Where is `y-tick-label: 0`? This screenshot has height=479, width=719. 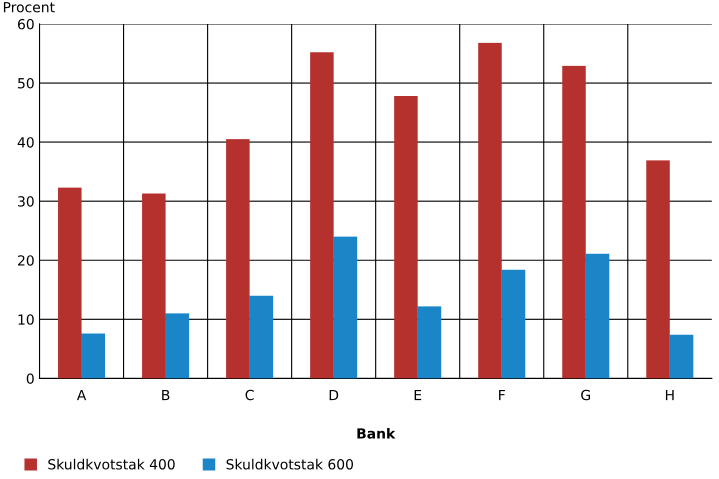
y-tick-label: 0 is located at coordinates (30, 378).